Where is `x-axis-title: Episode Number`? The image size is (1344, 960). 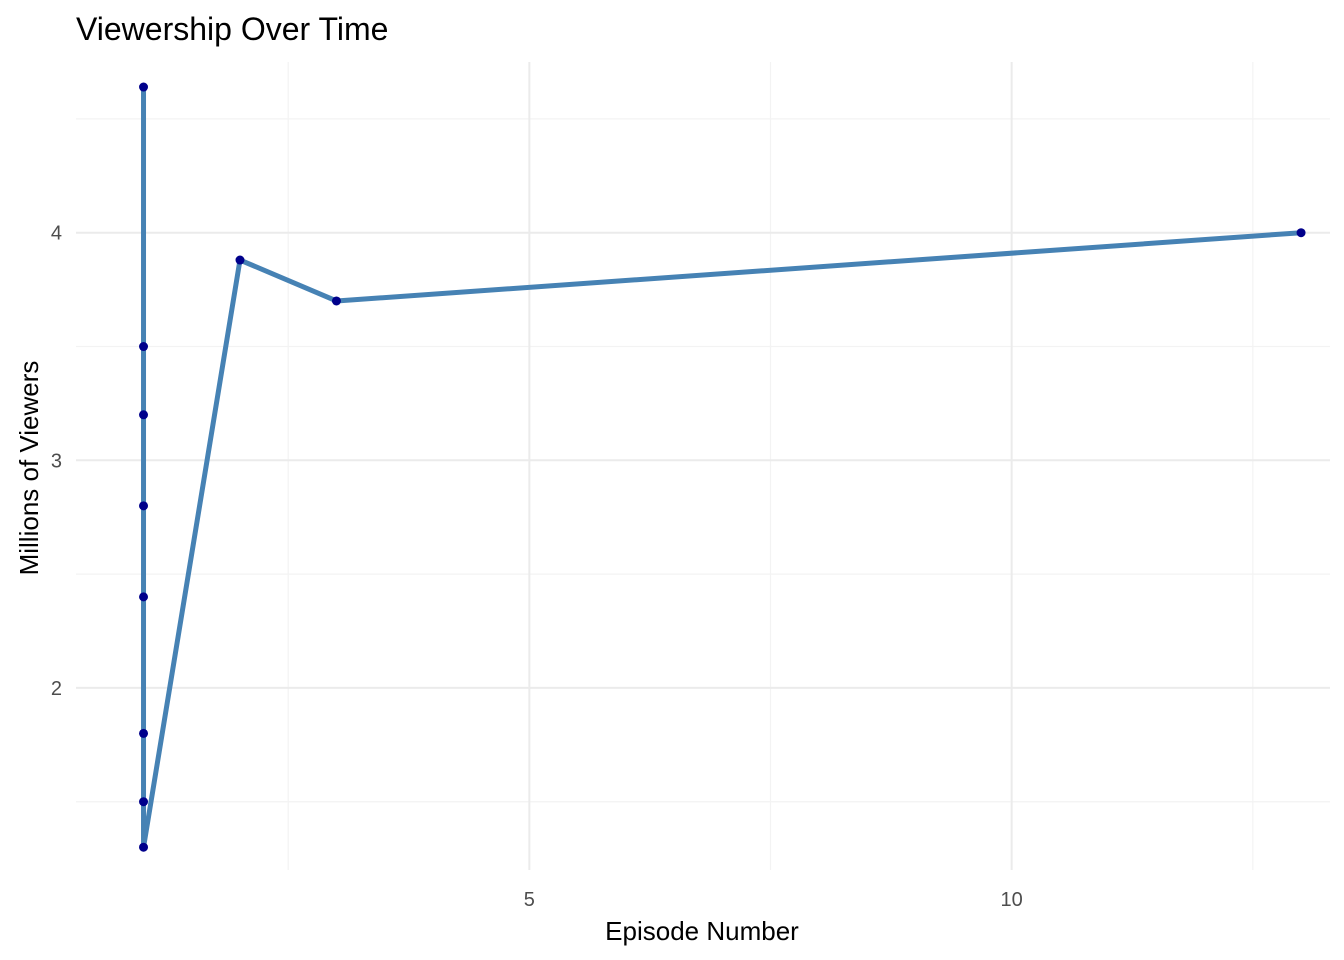 x-axis-title: Episode Number is located at coordinates (702, 931).